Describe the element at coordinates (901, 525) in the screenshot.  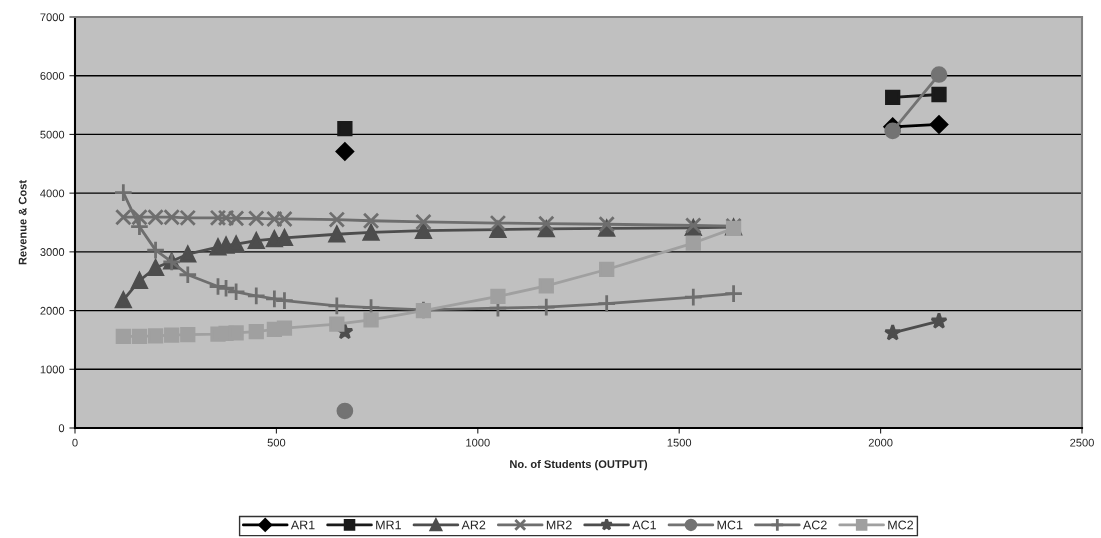
I see `legend-label: MC2` at that location.